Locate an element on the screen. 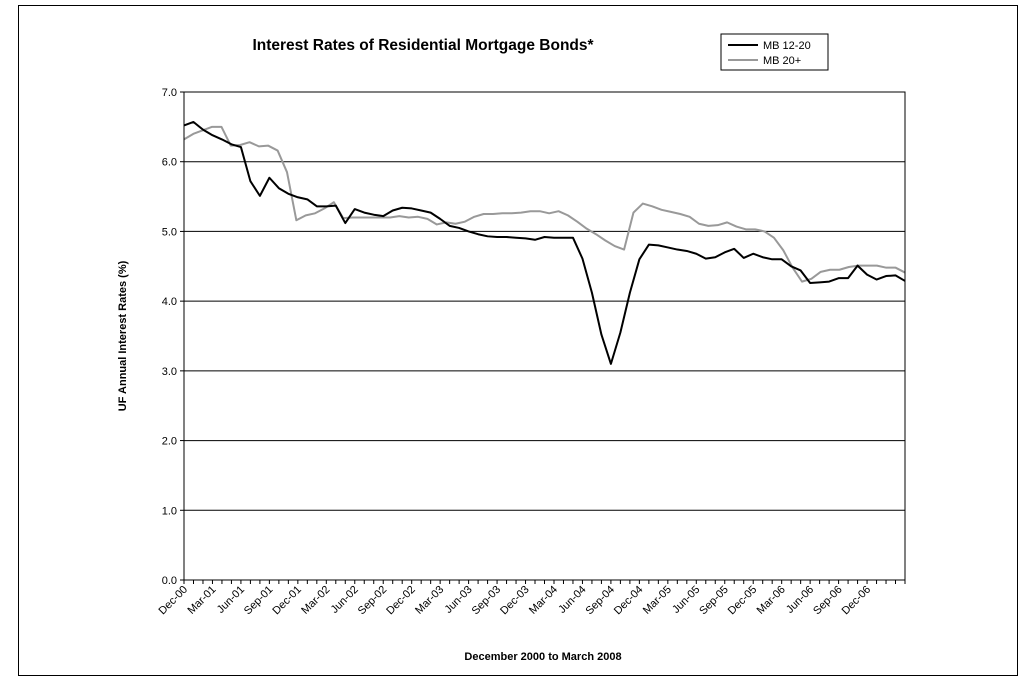 This screenshot has height=679, width=1021. x-tick-label: Mar-01 is located at coordinates (201, 600).